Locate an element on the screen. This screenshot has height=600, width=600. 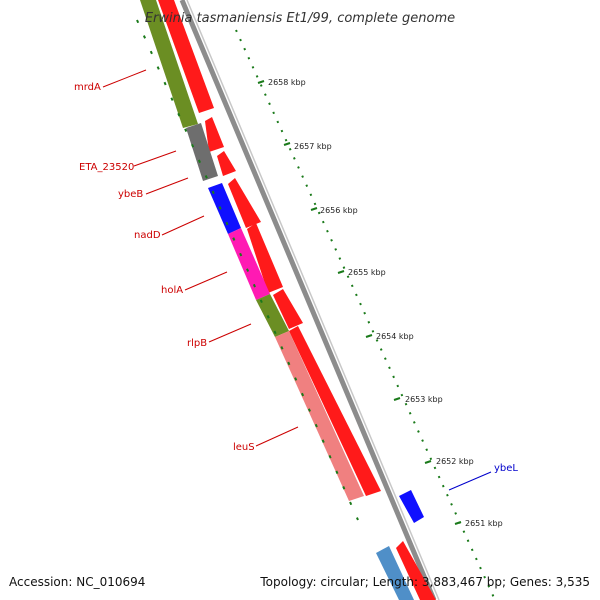
scale-label: 2655 kbp is located at coordinates (367, 272).